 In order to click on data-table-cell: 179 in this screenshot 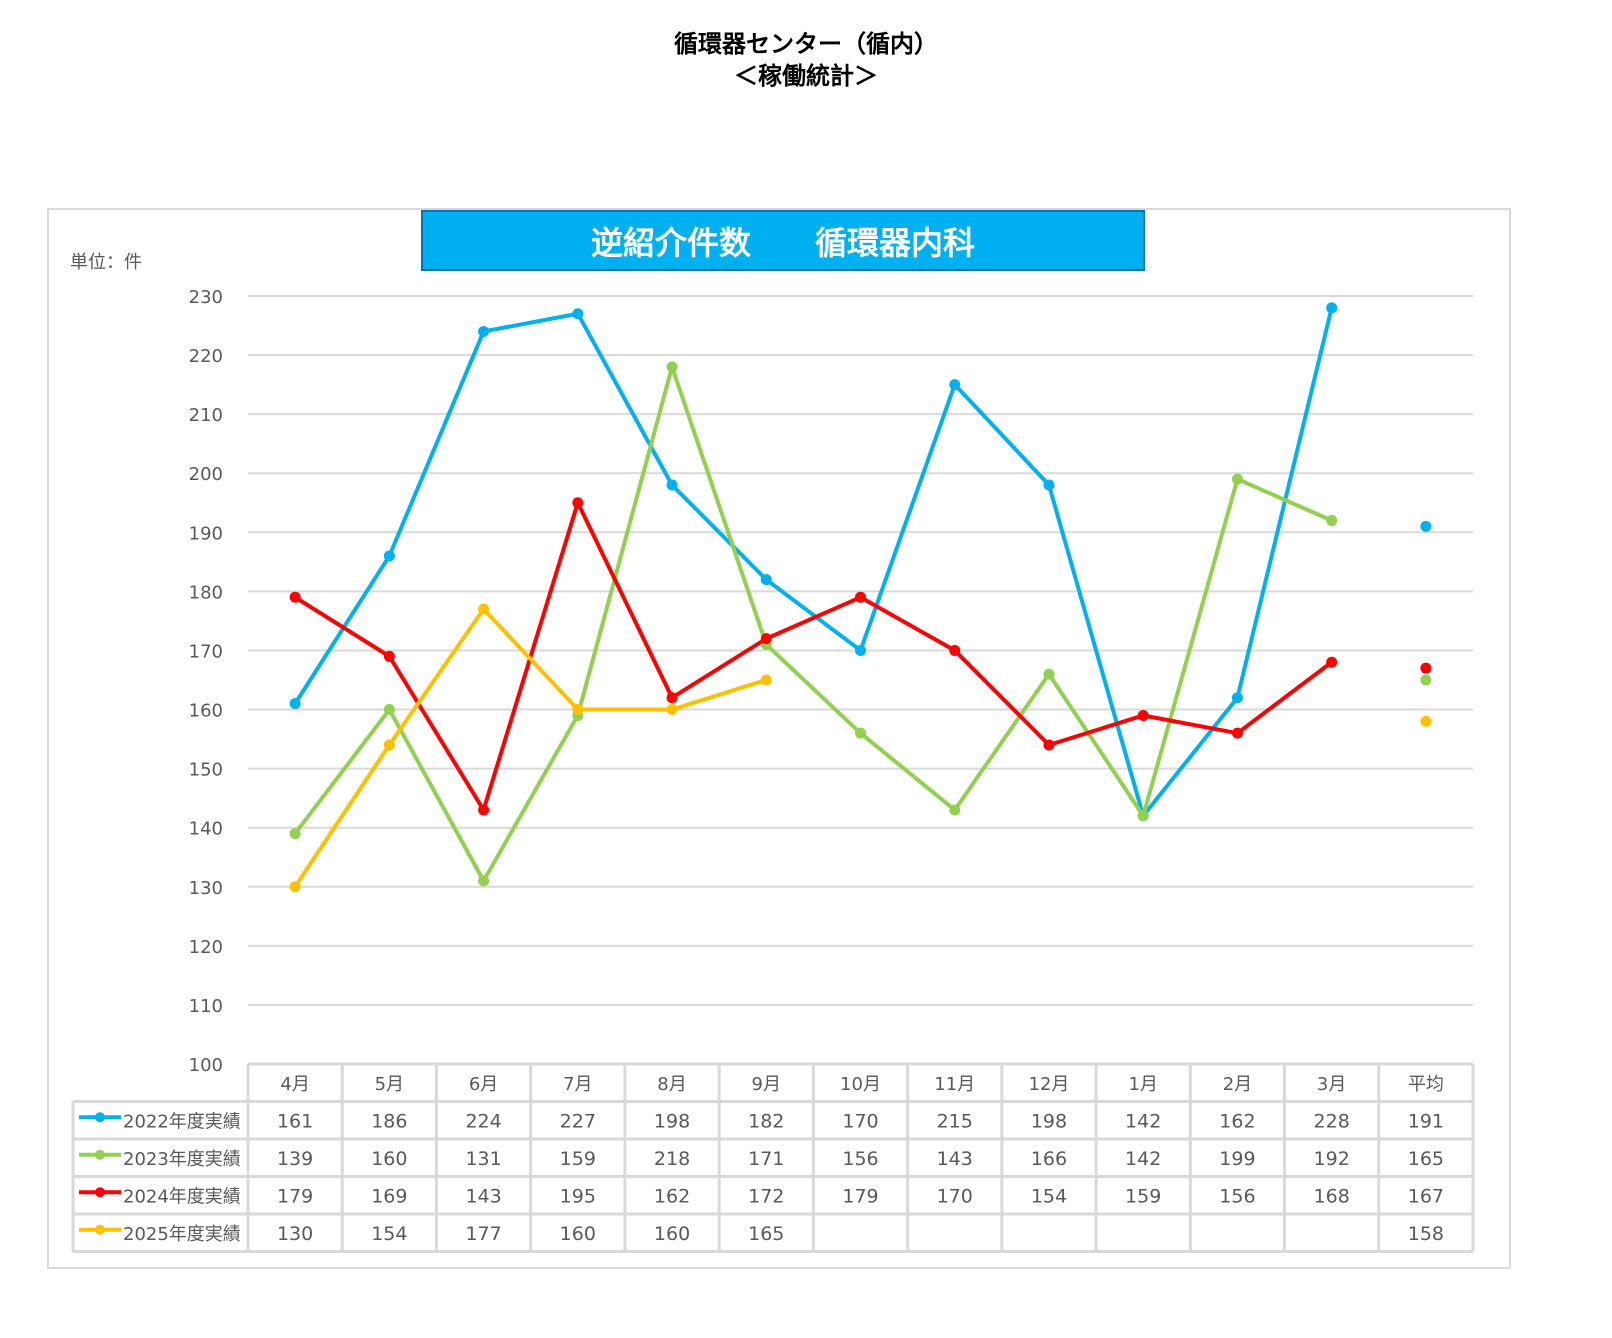, I will do `click(860, 1196)`.